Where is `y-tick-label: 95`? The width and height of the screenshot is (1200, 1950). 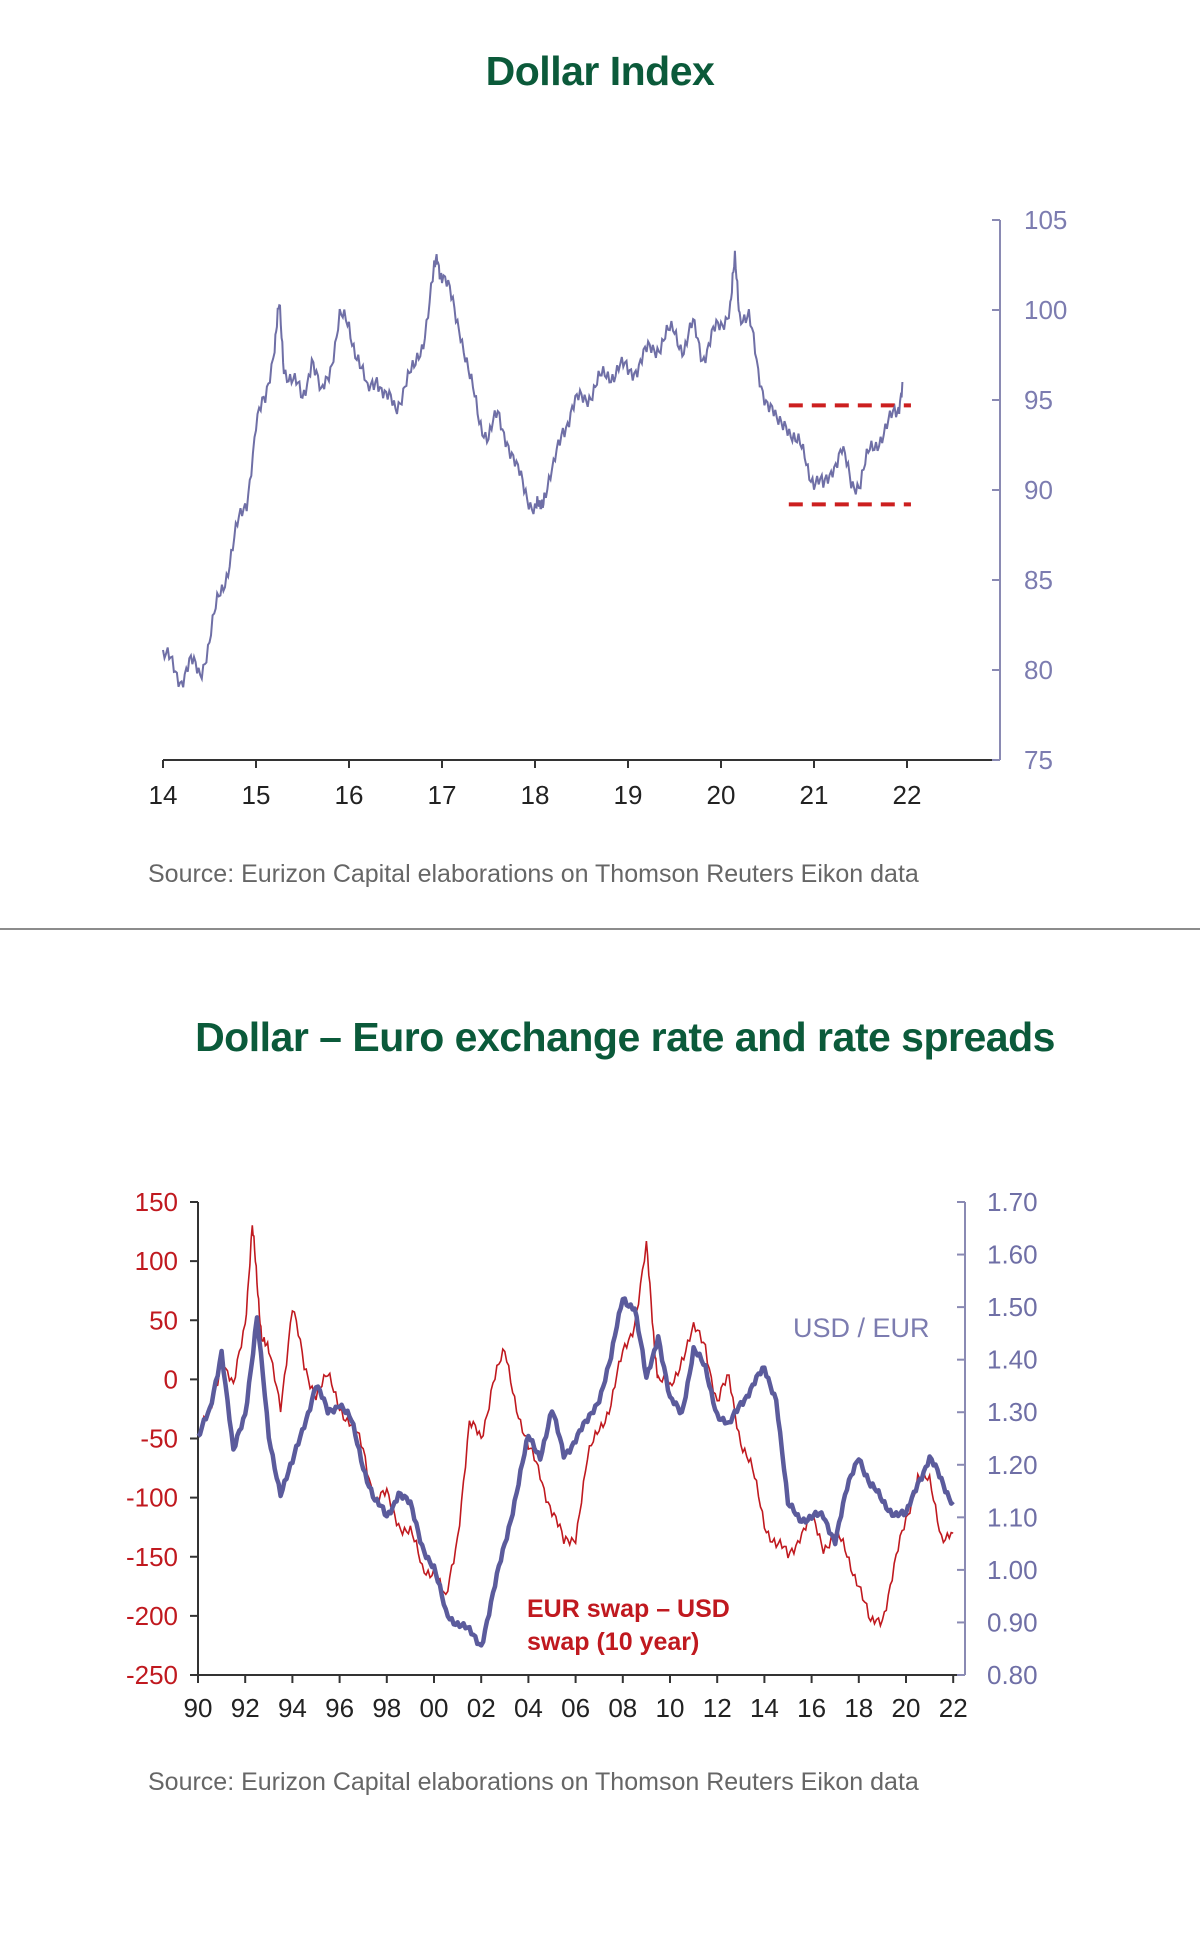
y-tick-label: 95 is located at coordinates (1038, 400).